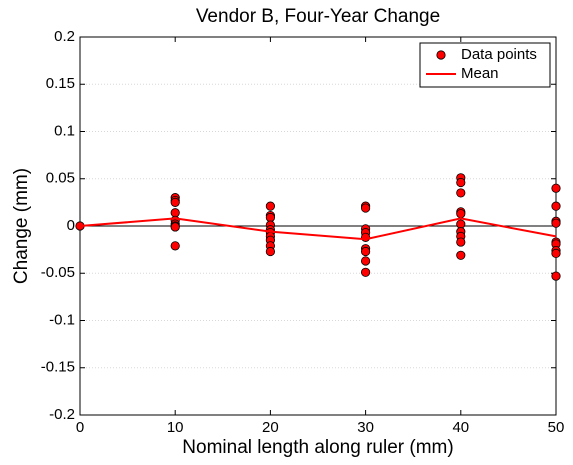 The width and height of the screenshot is (573, 465). Describe the element at coordinates (62, 319) in the screenshot. I see `y-tick-label: -0.1` at that location.